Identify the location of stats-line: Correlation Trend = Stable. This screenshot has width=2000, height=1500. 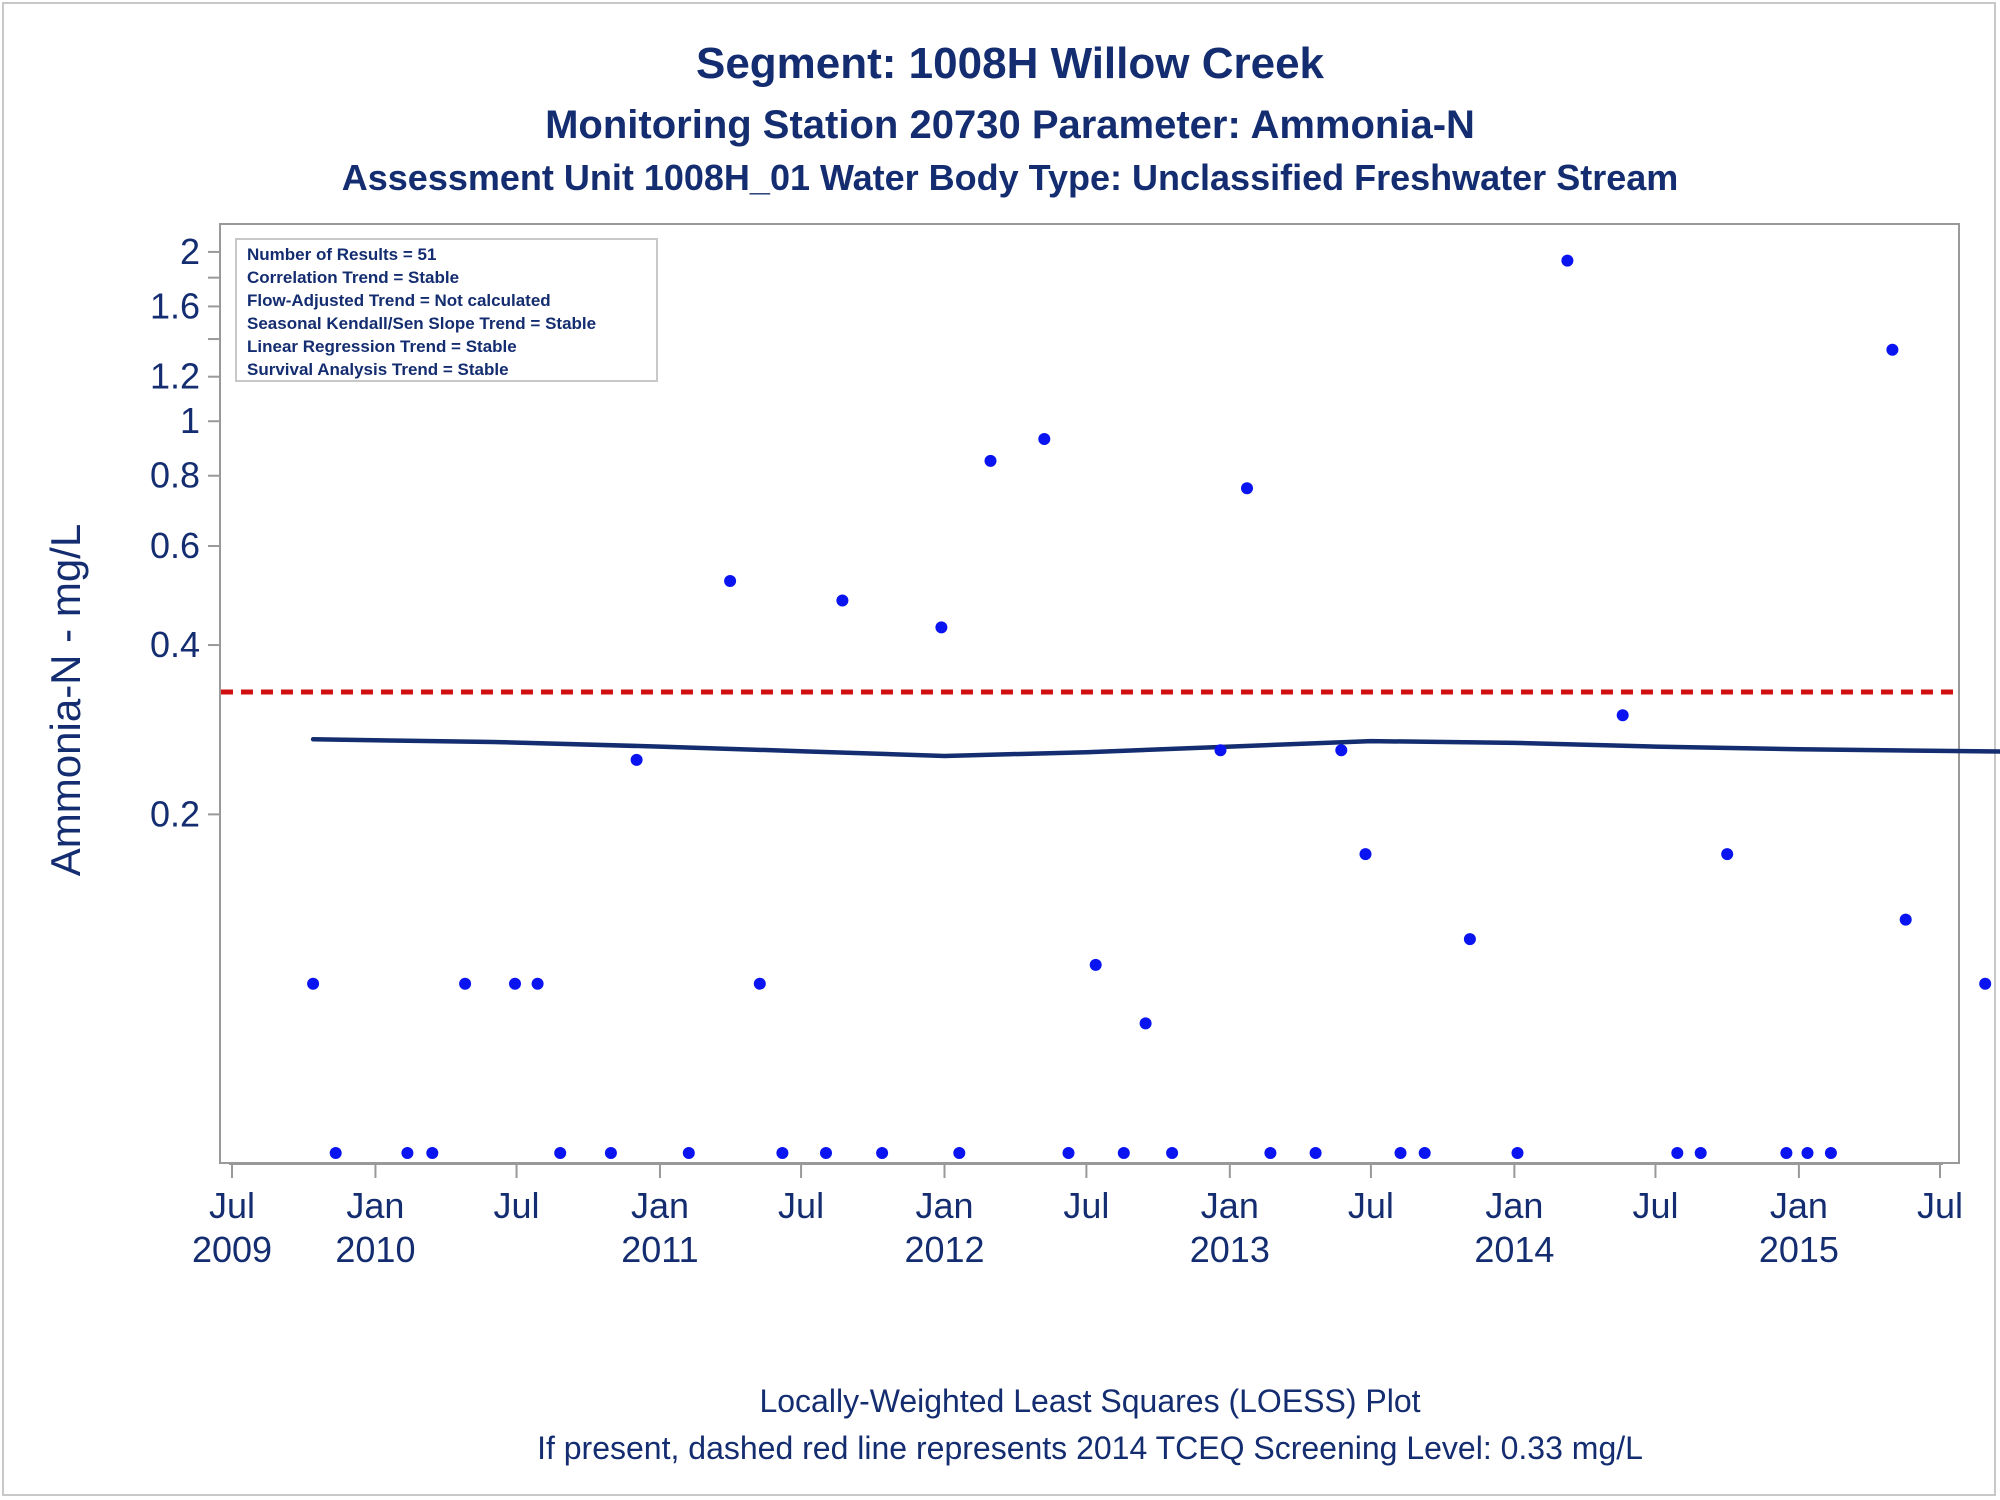
(353, 277).